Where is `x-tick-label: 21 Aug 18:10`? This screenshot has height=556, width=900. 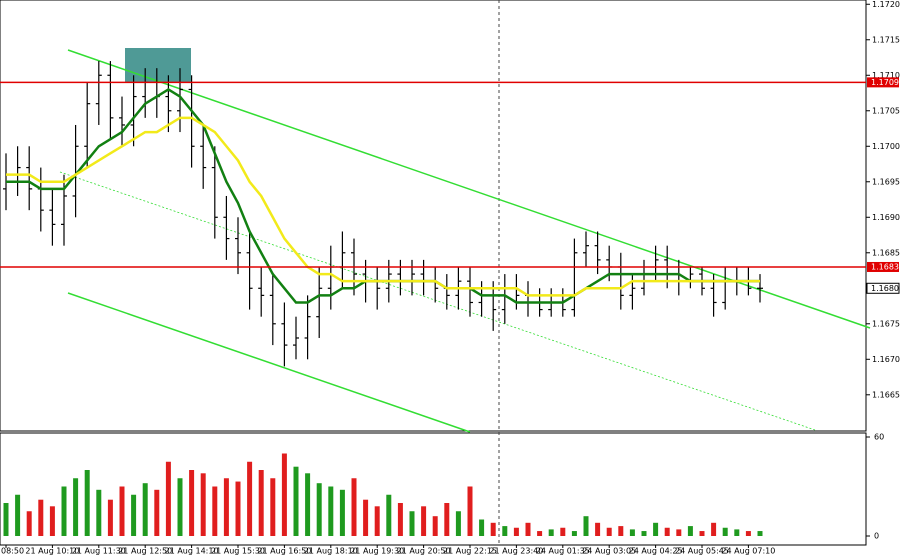 x-tick-label: 21 Aug 18:10 is located at coordinates (331, 551).